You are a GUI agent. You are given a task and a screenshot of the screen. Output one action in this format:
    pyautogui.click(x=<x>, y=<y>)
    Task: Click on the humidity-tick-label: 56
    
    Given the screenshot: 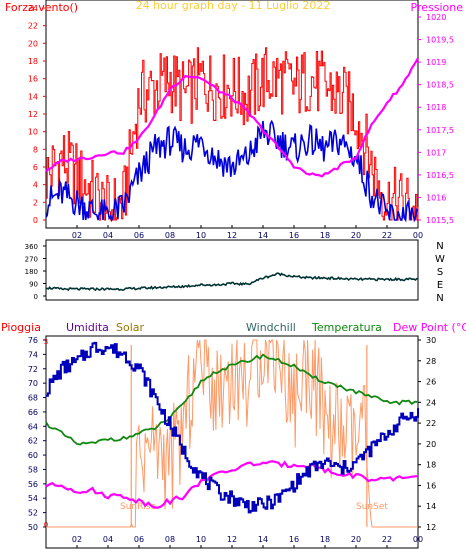 What is the action you would take?
    pyautogui.click(x=33, y=484)
    